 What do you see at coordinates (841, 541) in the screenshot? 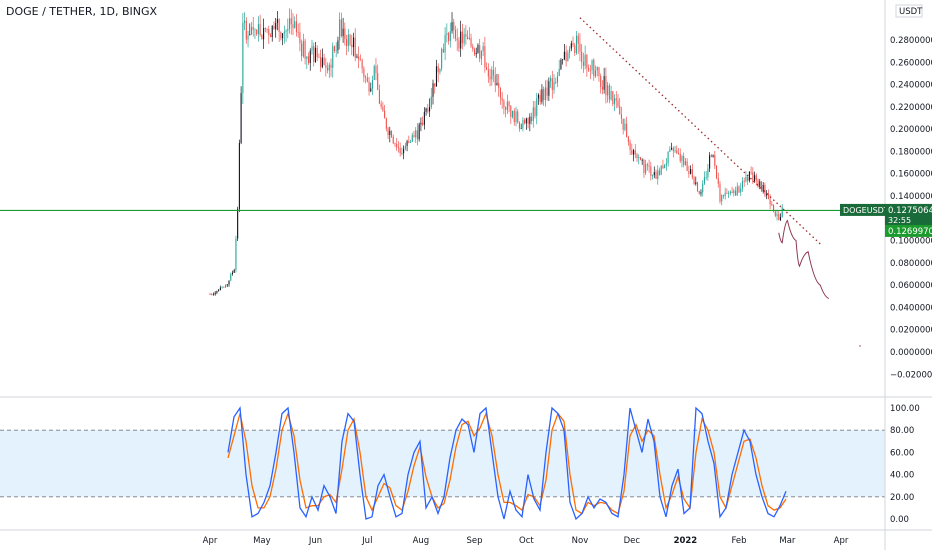
I see `time-label: Apr` at bounding box center [841, 541].